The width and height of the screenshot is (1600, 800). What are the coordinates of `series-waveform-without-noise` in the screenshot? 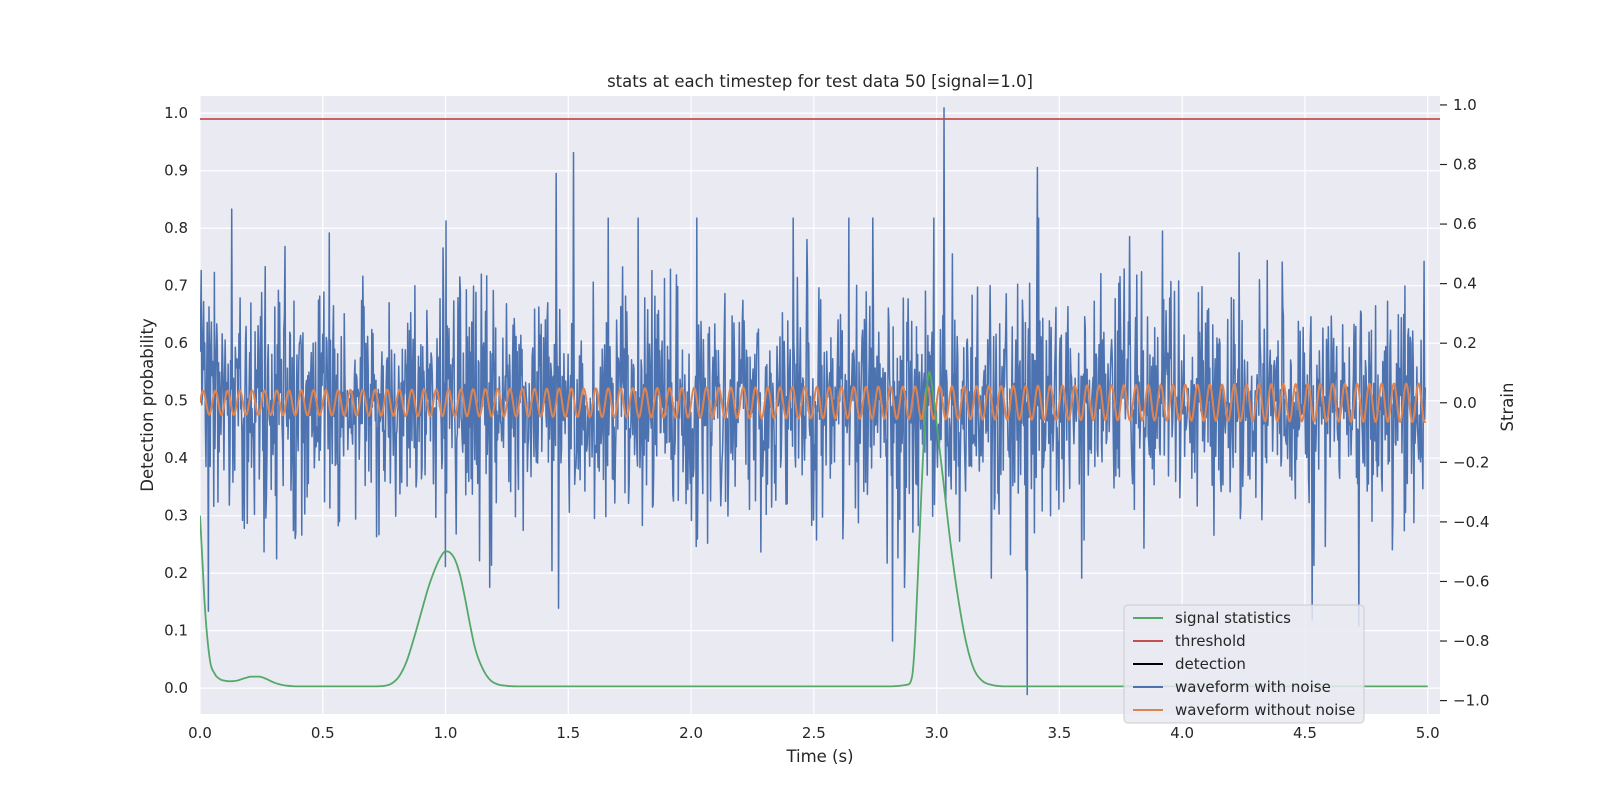 It's located at (813, 403).